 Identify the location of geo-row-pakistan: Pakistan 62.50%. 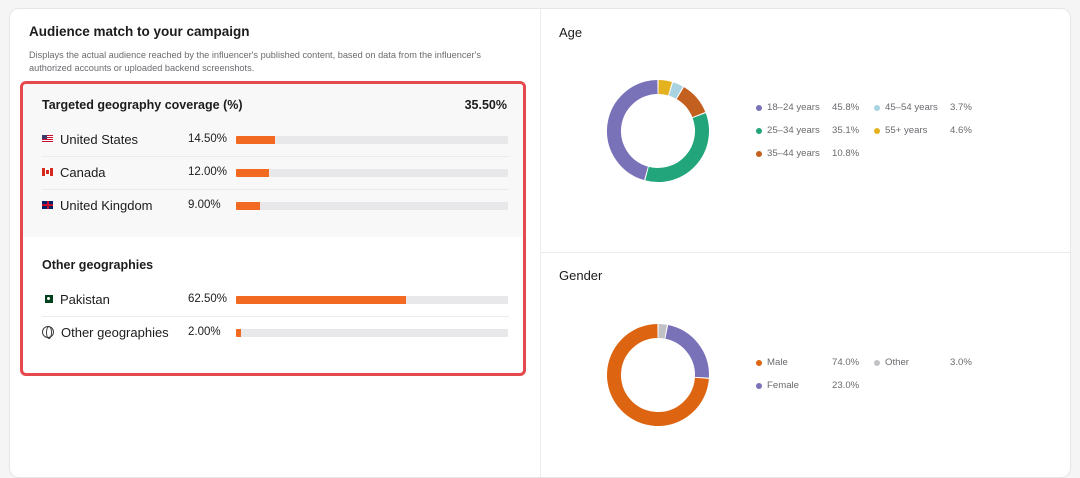
(275, 300).